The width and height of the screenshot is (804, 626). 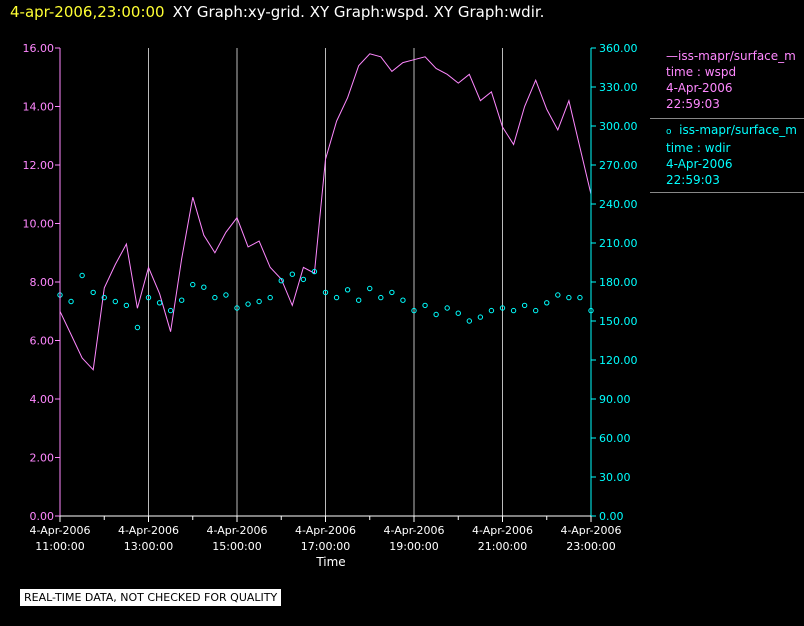 I want to click on legend-wdir-source: o iss-mapr/surface_m, so click(x=731, y=130).